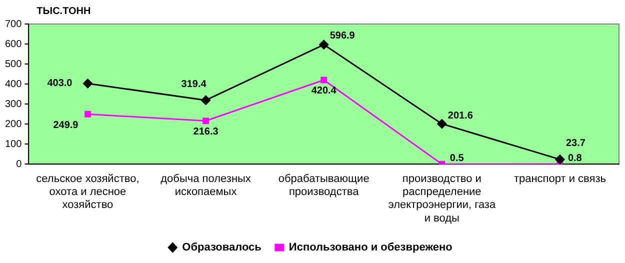 This screenshot has width=625, height=263. I want to click on x-tick-label: сельское хозяйство, охота и лесное хозяйство, so click(88, 192).